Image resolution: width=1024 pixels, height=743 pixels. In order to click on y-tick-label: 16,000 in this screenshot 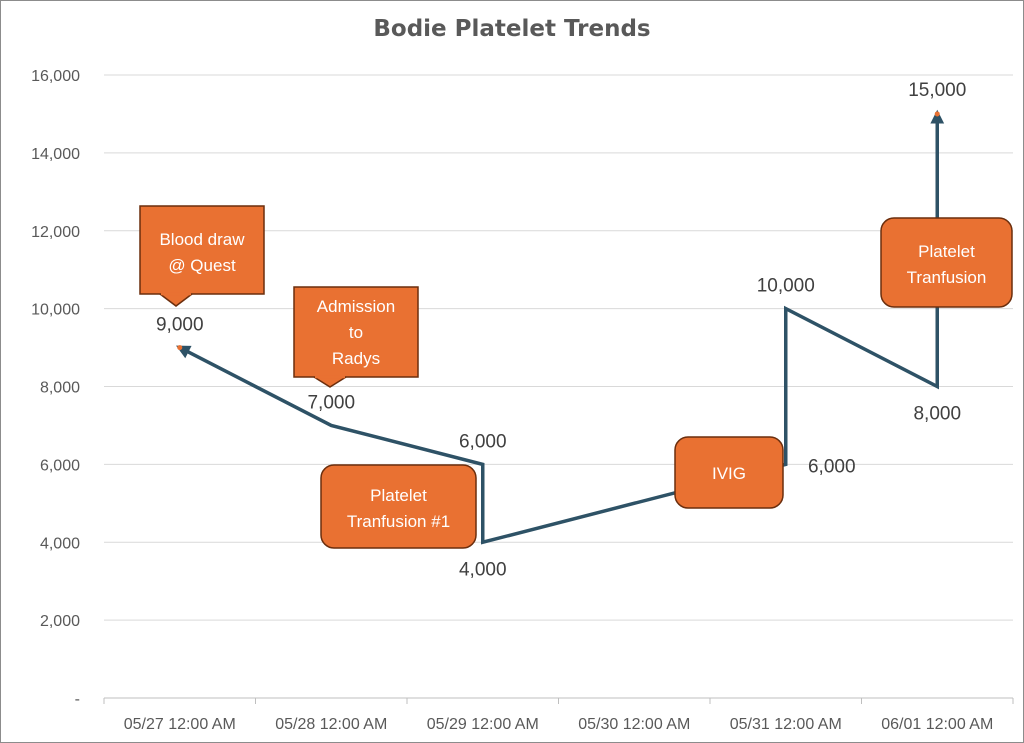, I will do `click(55, 76)`.